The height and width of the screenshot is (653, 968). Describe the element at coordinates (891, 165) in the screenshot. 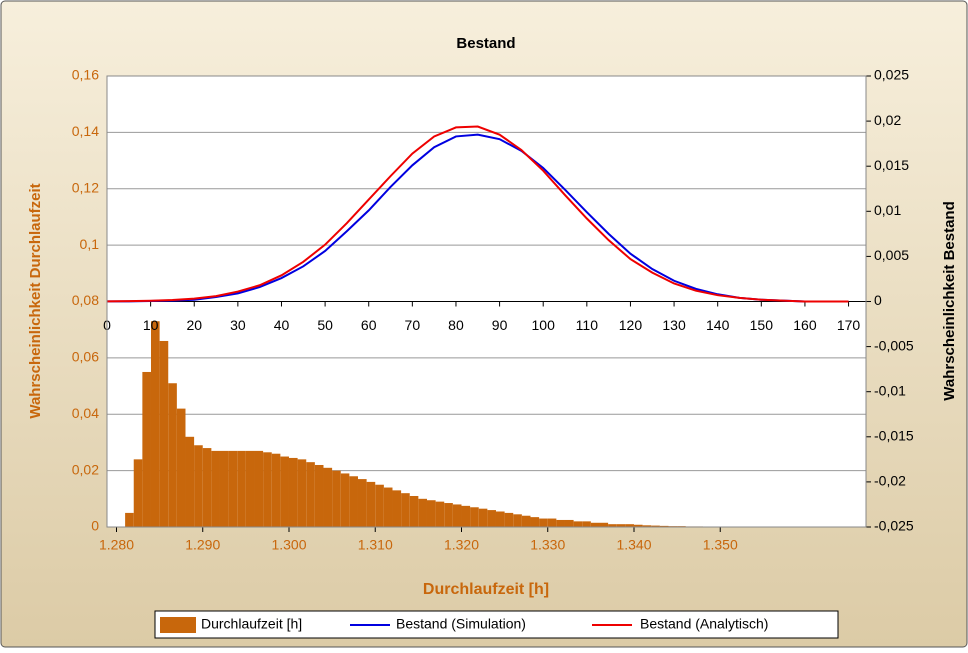

I see `y2-tick-label: 0,015` at that location.